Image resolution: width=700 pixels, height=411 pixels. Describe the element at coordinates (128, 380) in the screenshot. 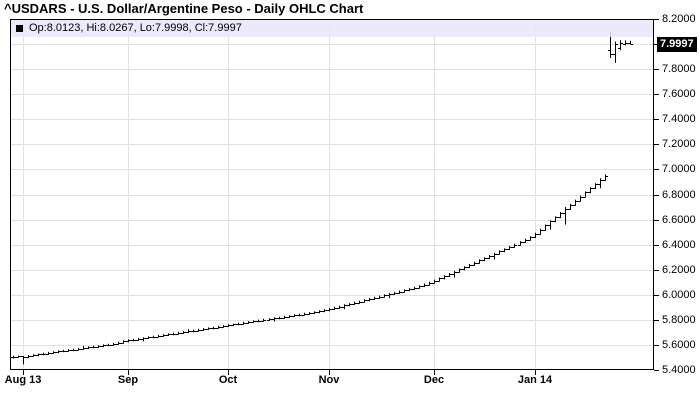

I see `x-axis-label: Sep` at that location.